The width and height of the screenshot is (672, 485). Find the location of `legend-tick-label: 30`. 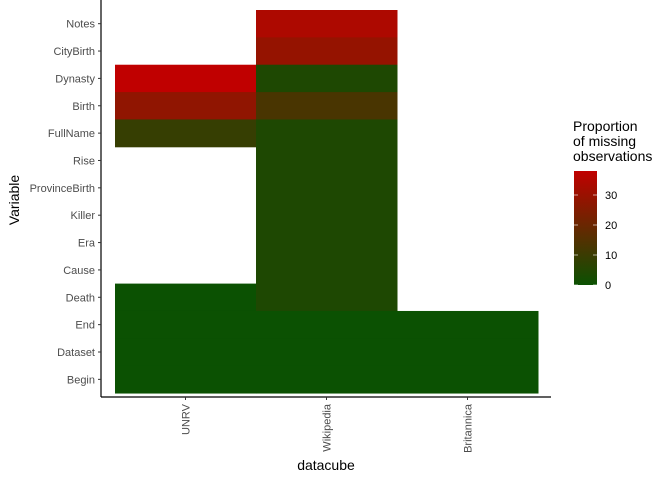

legend-tick-label: 30 is located at coordinates (611, 196).